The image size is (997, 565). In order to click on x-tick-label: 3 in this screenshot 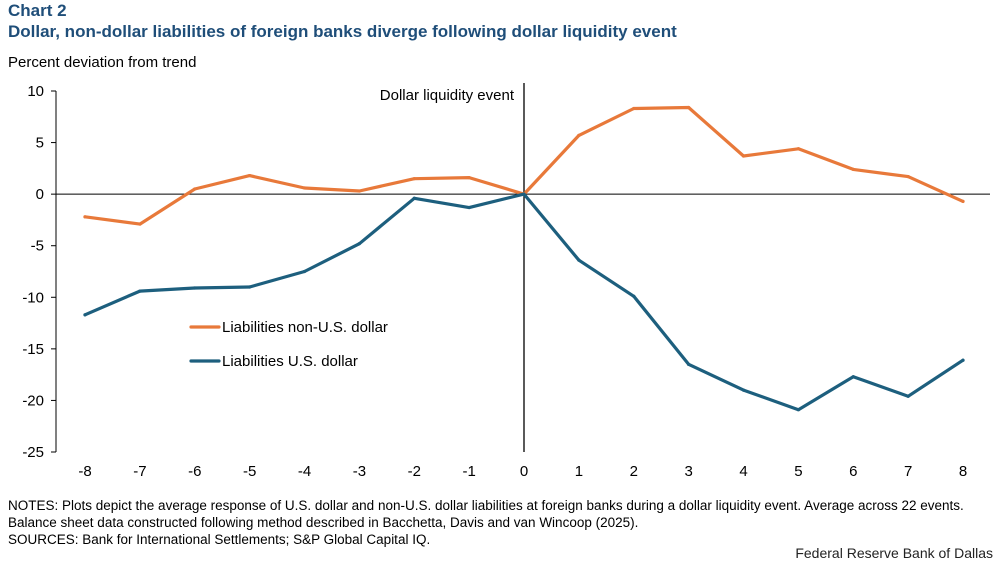, I will do `click(688, 471)`.